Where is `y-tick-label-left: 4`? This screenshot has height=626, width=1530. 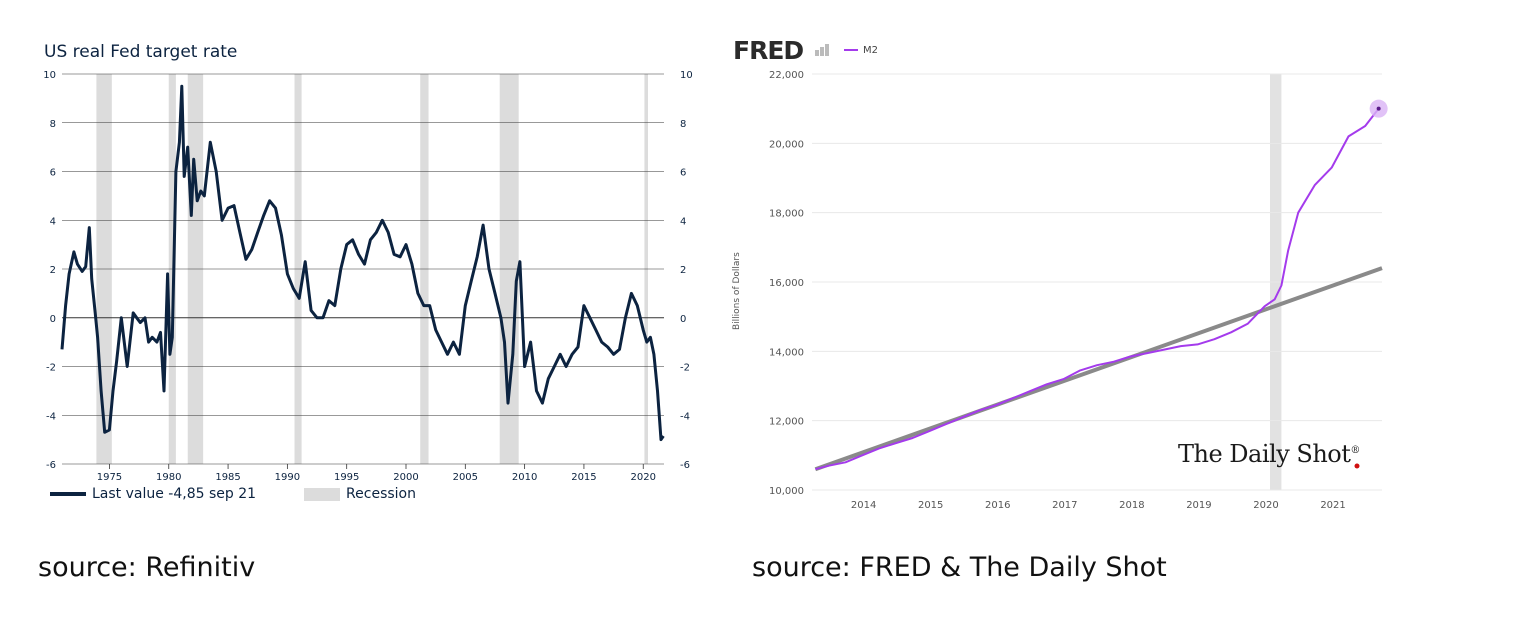 y-tick-label-left: 4 is located at coordinates (53, 221).